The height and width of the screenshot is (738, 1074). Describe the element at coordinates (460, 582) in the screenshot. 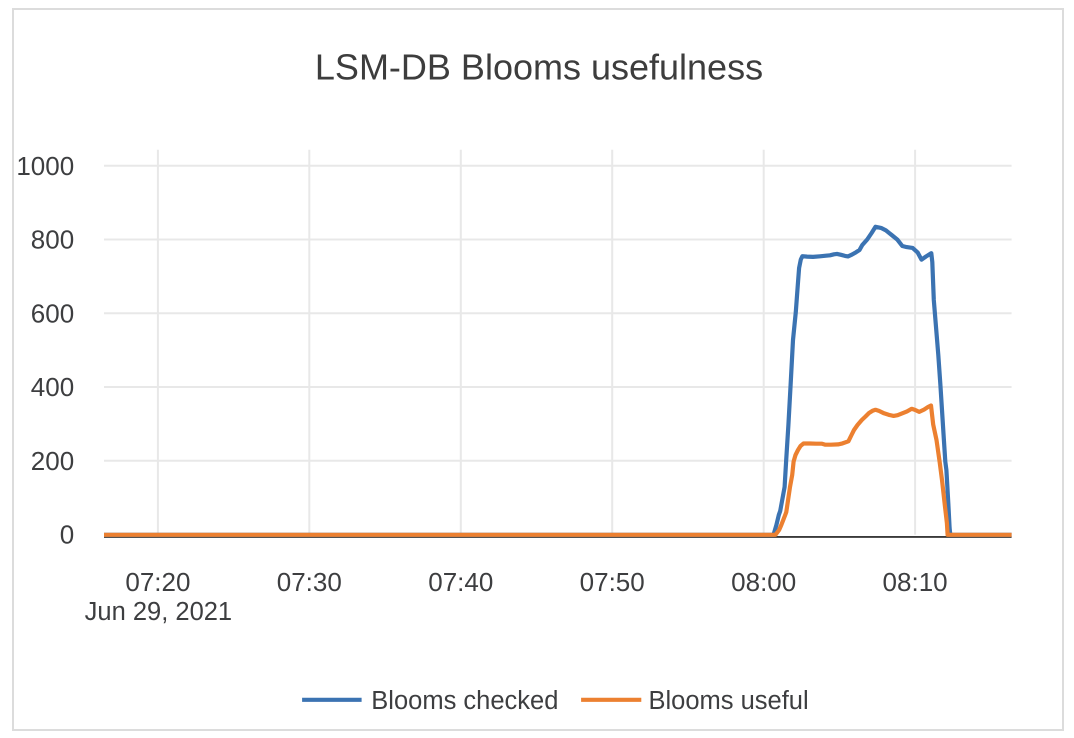

I see `svg-text: 07:40` at that location.